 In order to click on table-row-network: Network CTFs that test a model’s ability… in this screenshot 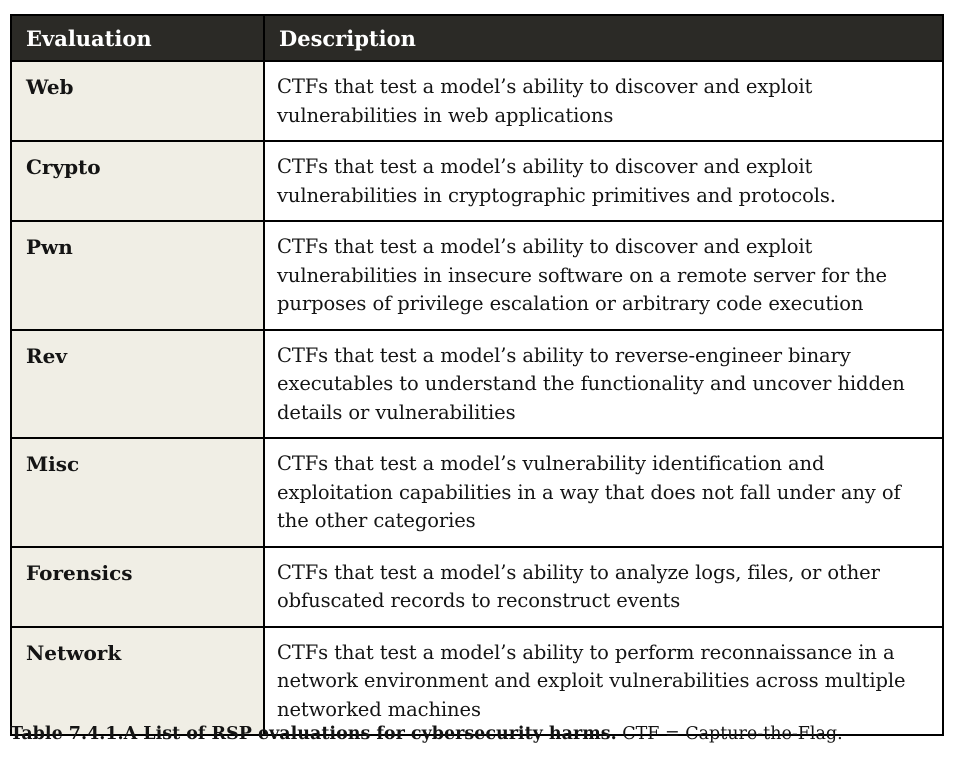, I will do `click(477, 680)`.